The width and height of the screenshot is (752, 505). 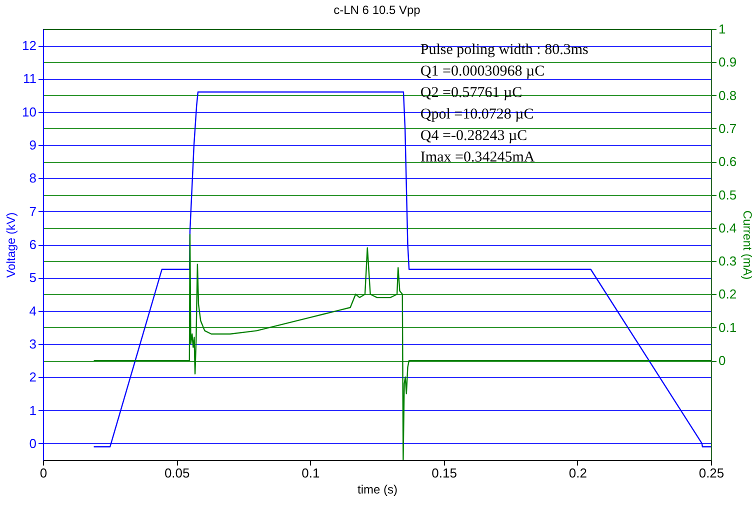 I want to click on y2-axis-title: Current (mA), so click(x=746, y=245).